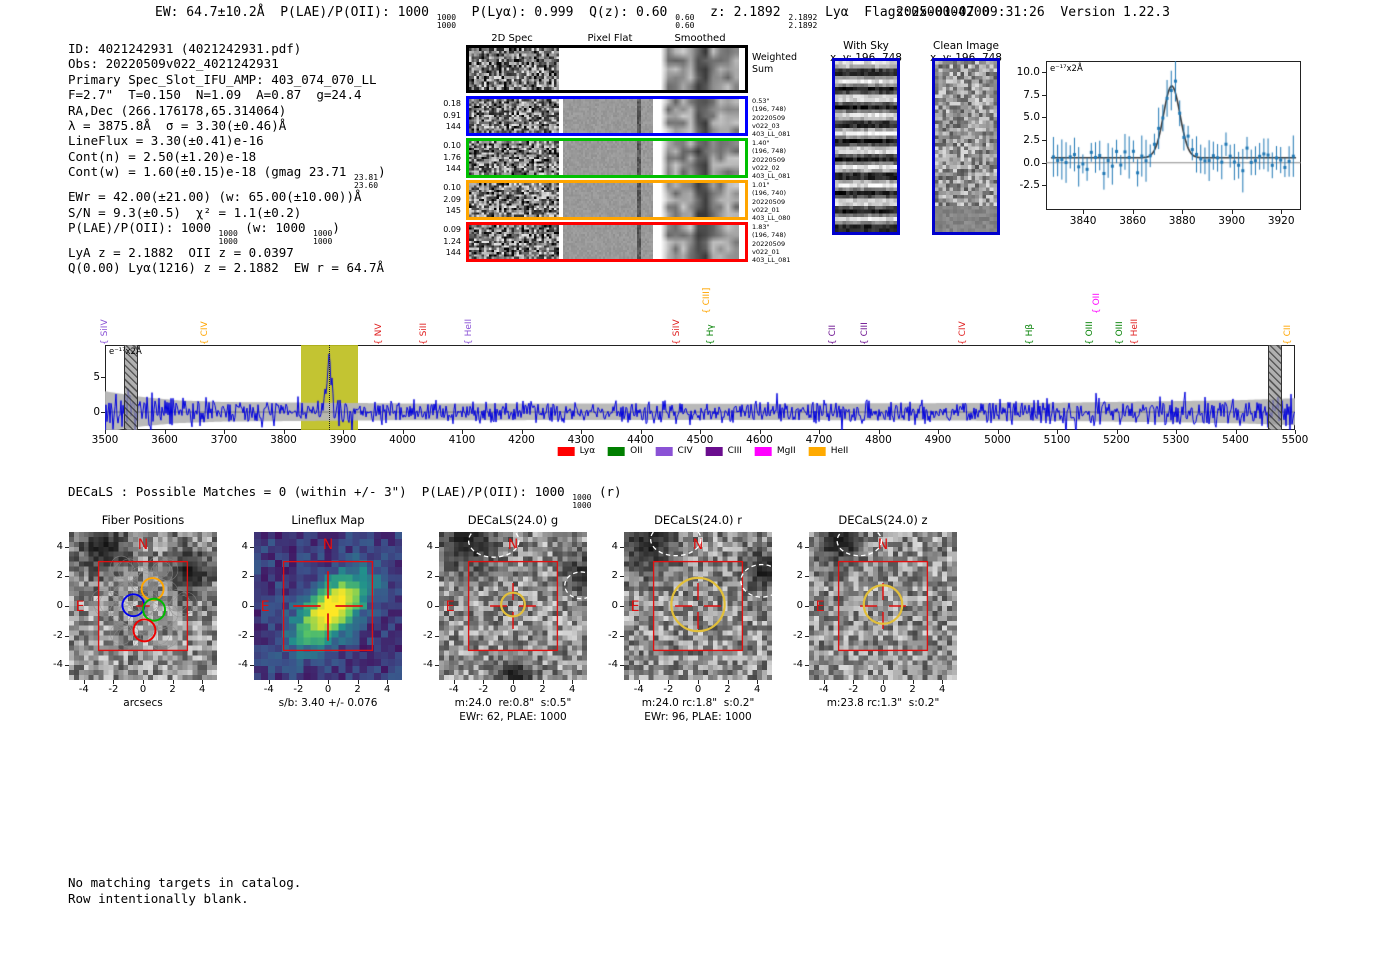 This screenshot has height=953, width=1400. I want to click on fraction-top: 1000, so click(582, 497).